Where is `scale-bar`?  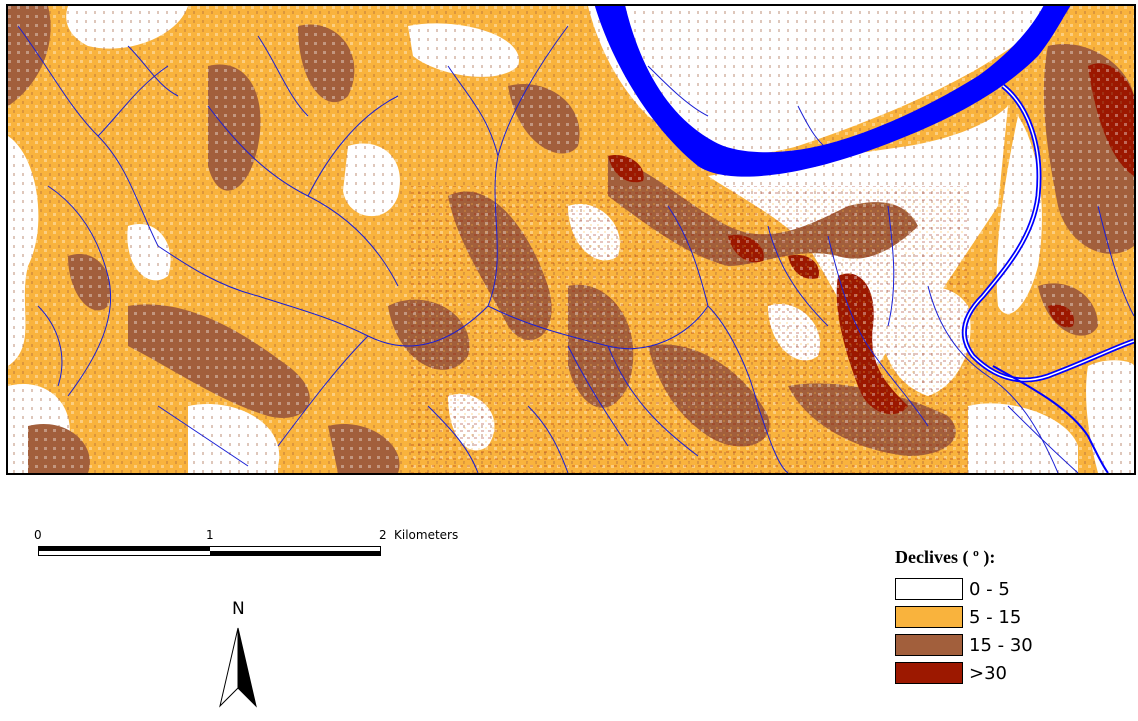
scale-bar is located at coordinates (209, 551).